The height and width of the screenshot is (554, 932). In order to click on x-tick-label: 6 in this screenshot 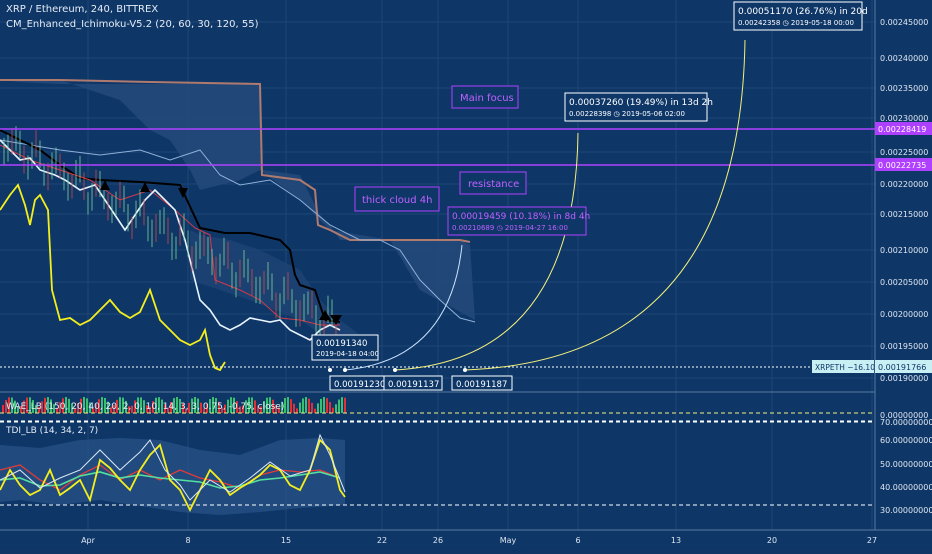, I will do `click(577, 540)`.